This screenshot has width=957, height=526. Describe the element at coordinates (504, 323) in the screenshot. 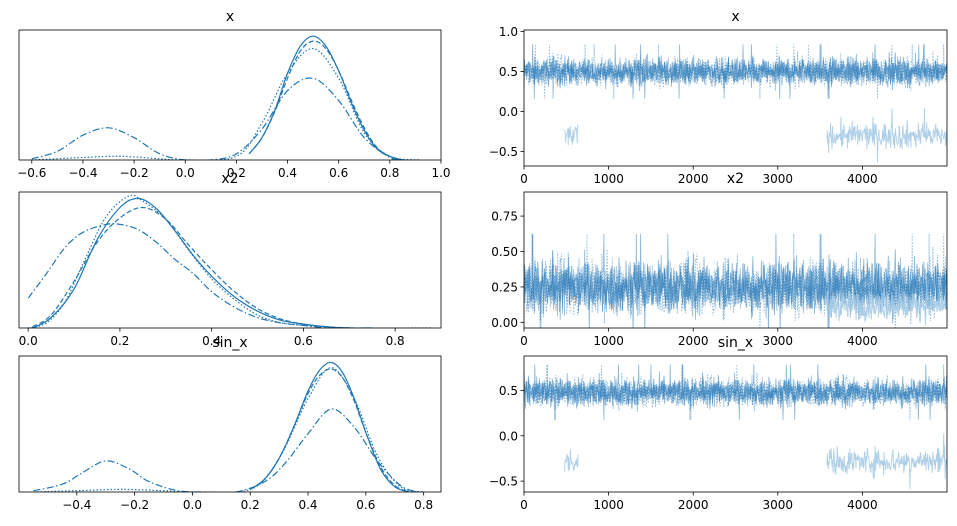

I see `y-tick-label: 0.00` at that location.